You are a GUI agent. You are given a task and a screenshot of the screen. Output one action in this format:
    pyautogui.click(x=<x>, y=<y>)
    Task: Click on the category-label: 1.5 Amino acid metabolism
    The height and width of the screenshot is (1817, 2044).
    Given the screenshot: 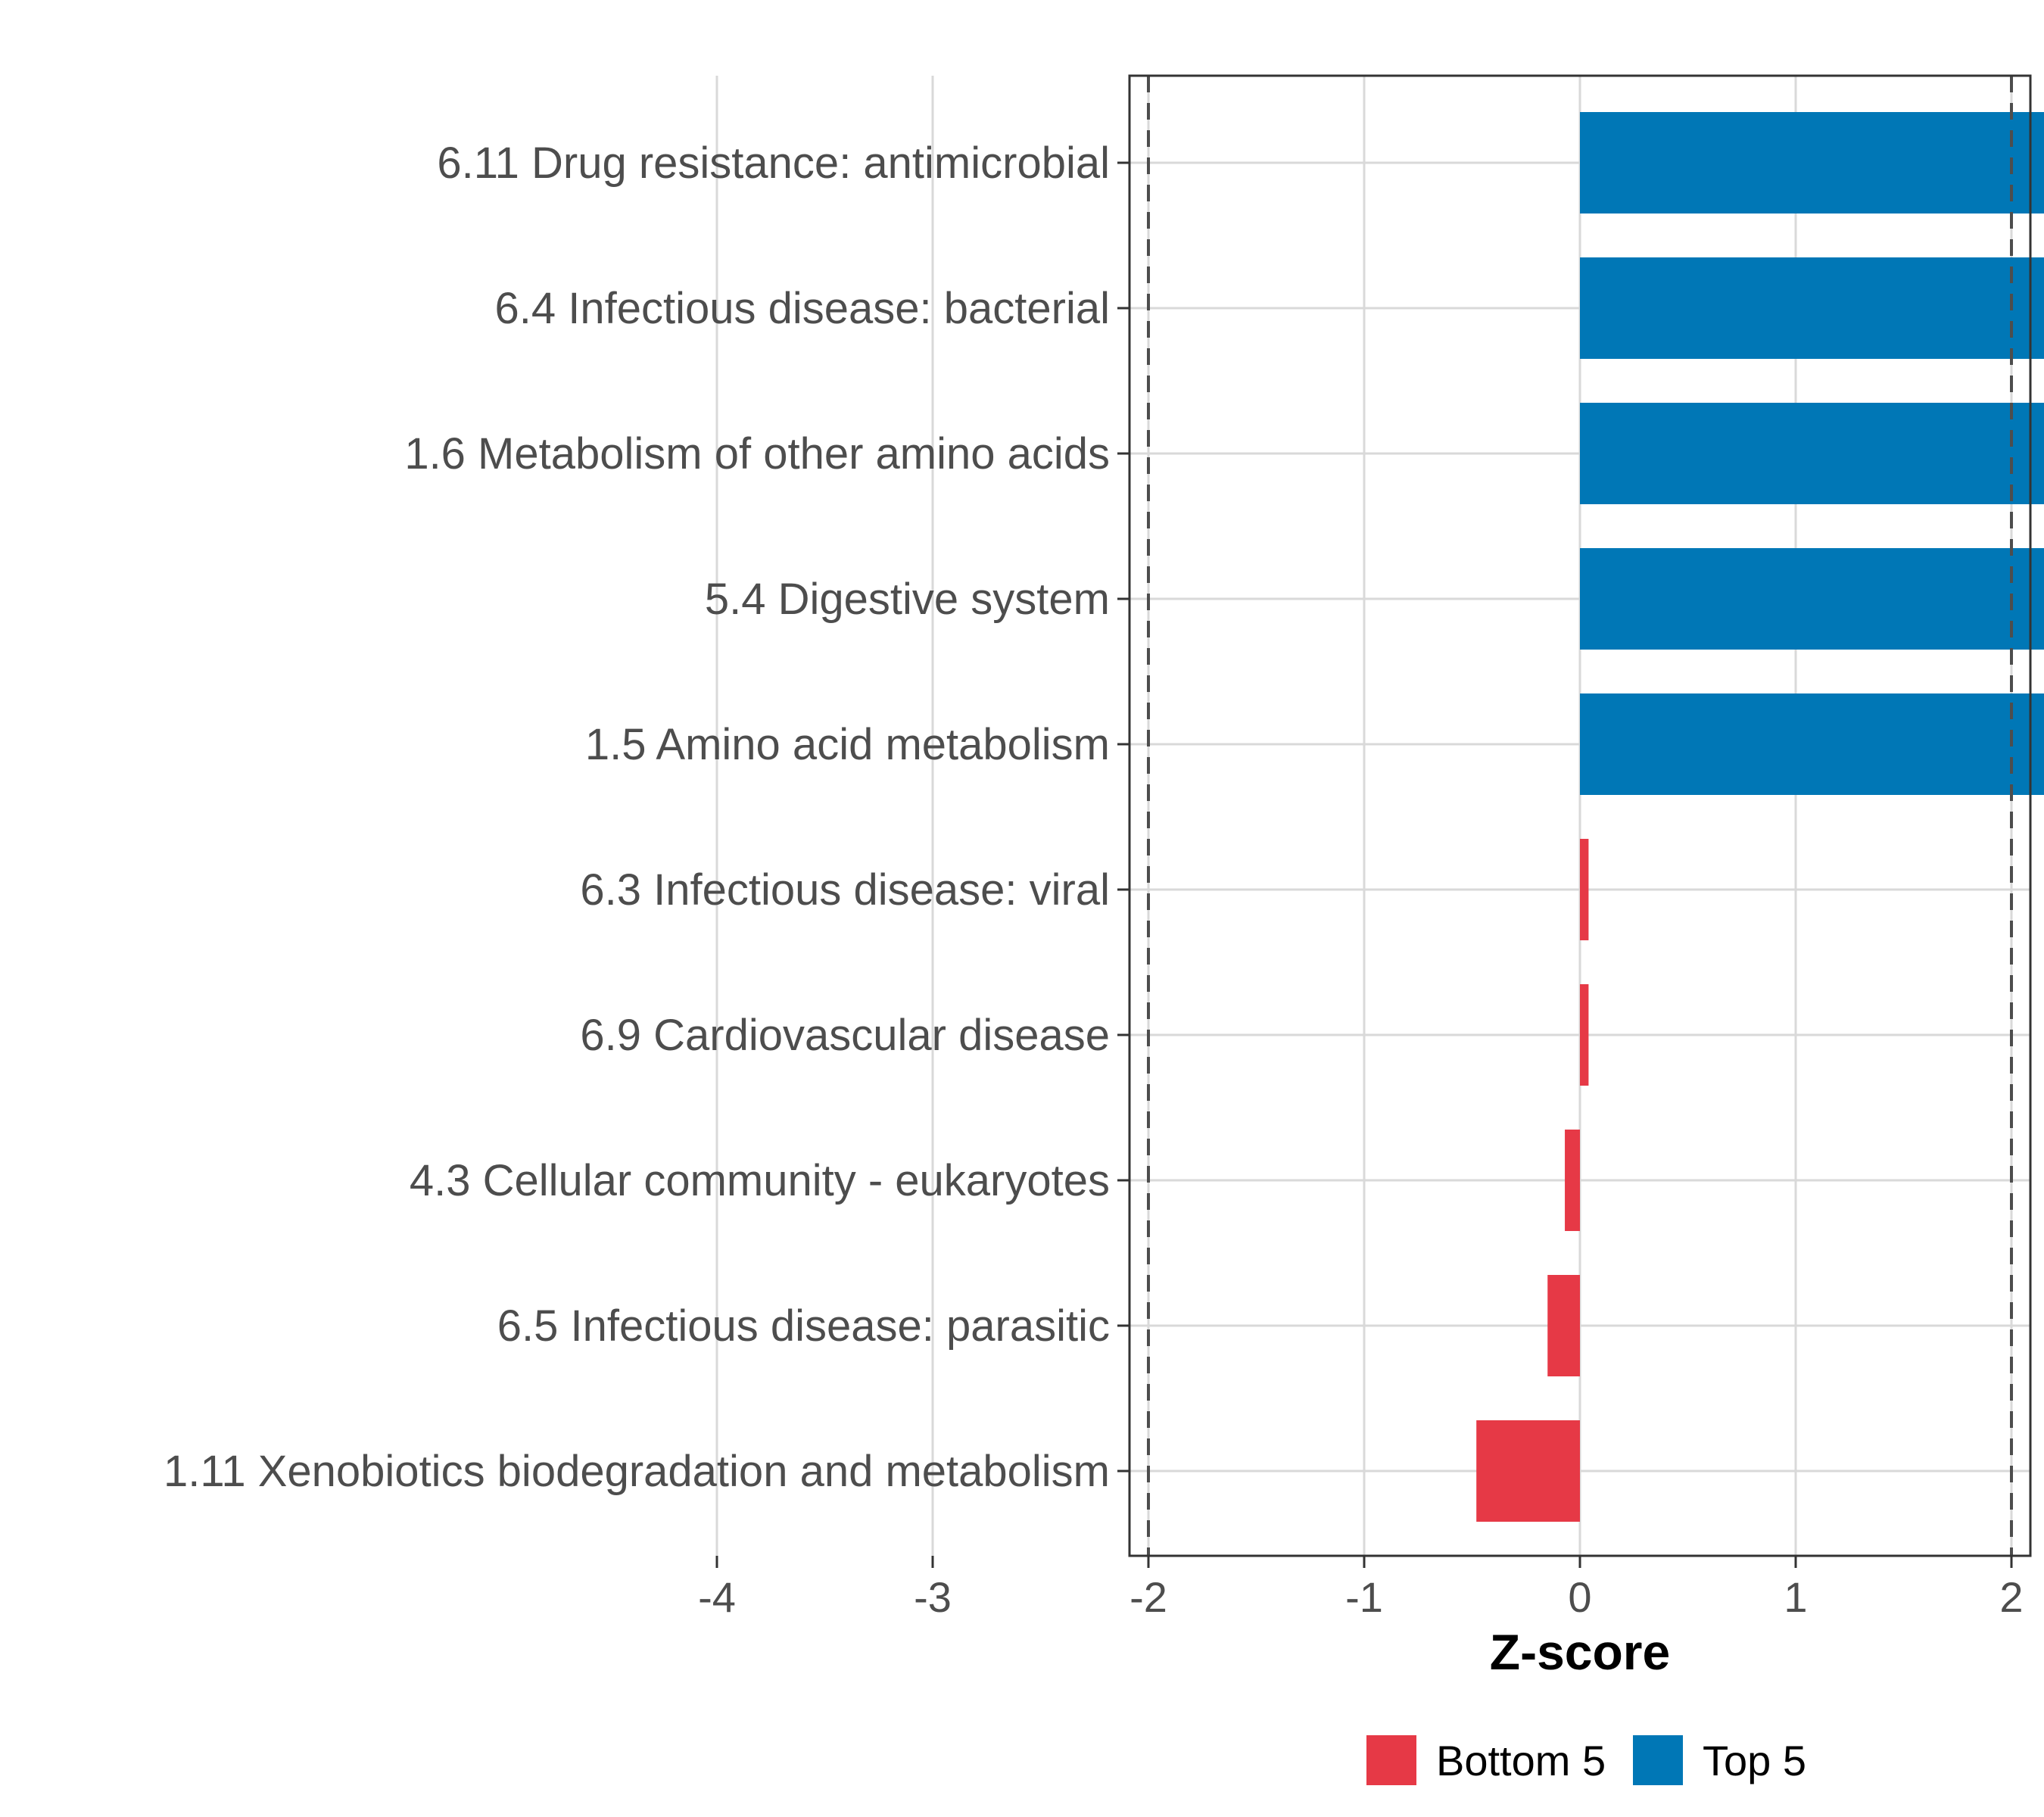 What is the action you would take?
    pyautogui.click(x=848, y=744)
    